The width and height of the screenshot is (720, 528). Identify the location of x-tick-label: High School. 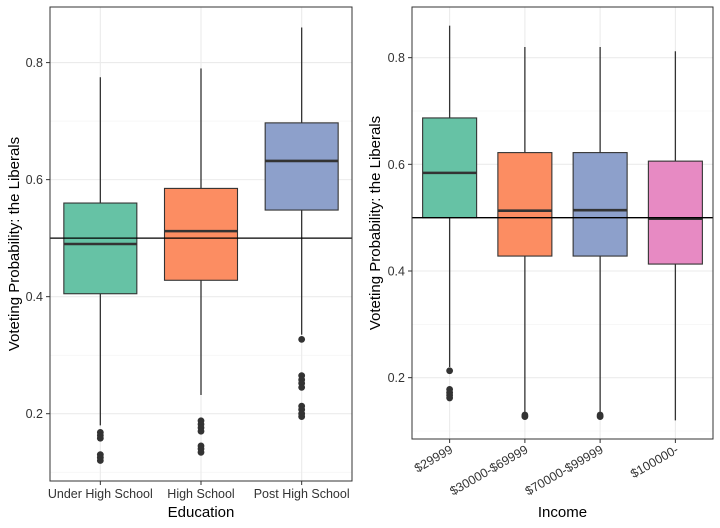
(200, 494).